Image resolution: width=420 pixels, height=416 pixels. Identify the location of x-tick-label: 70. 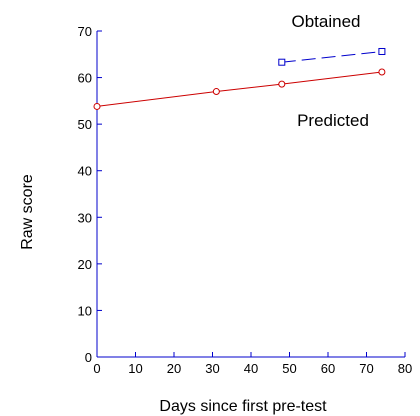
(366, 368).